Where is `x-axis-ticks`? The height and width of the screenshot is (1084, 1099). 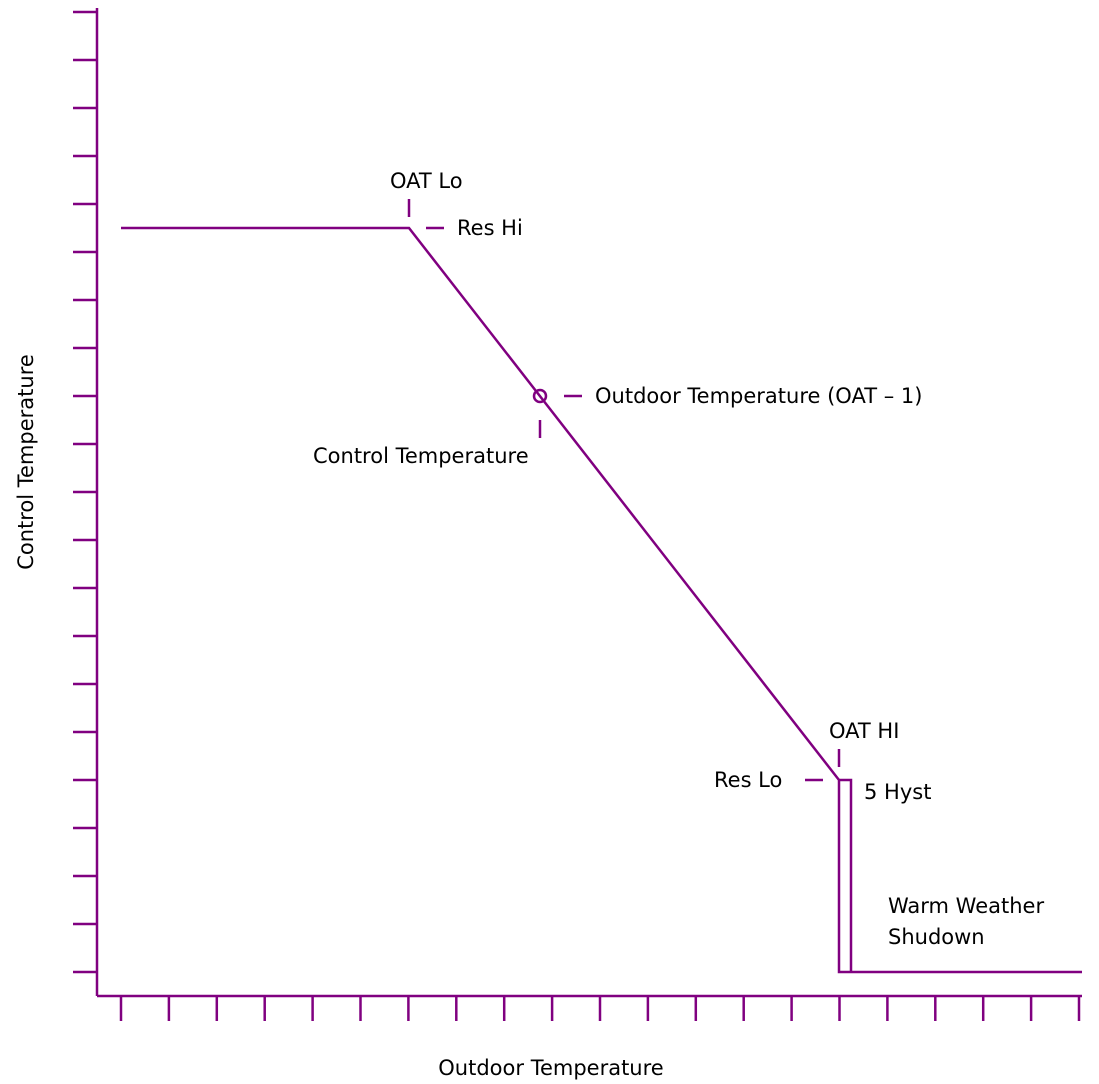
x-axis-ticks is located at coordinates (600, 1008).